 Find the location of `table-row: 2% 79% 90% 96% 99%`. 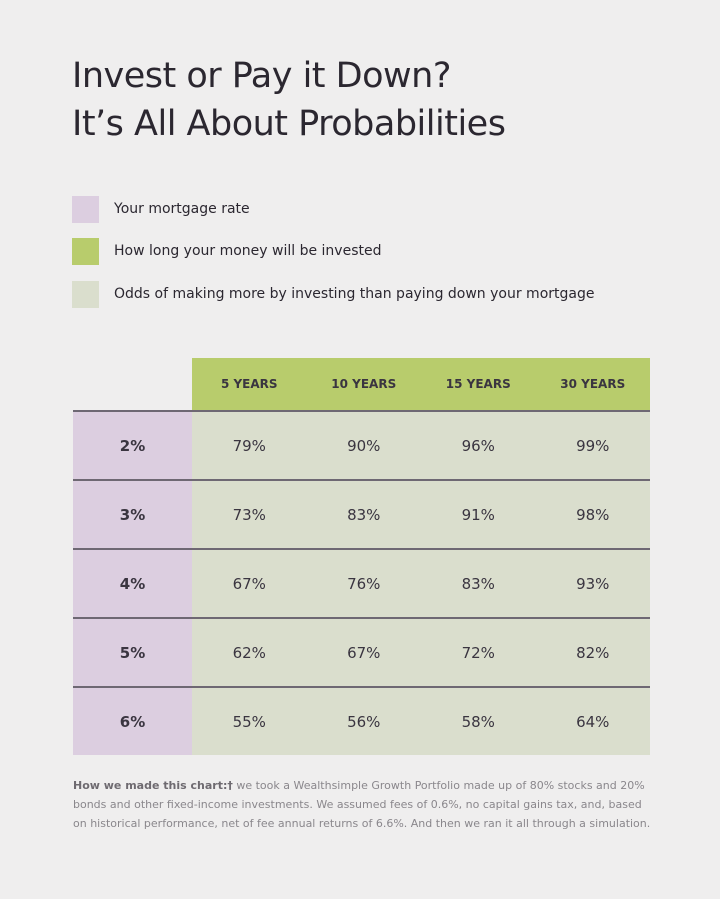

table-row: 2% 79% 90% 96% 99% is located at coordinates (361, 445).